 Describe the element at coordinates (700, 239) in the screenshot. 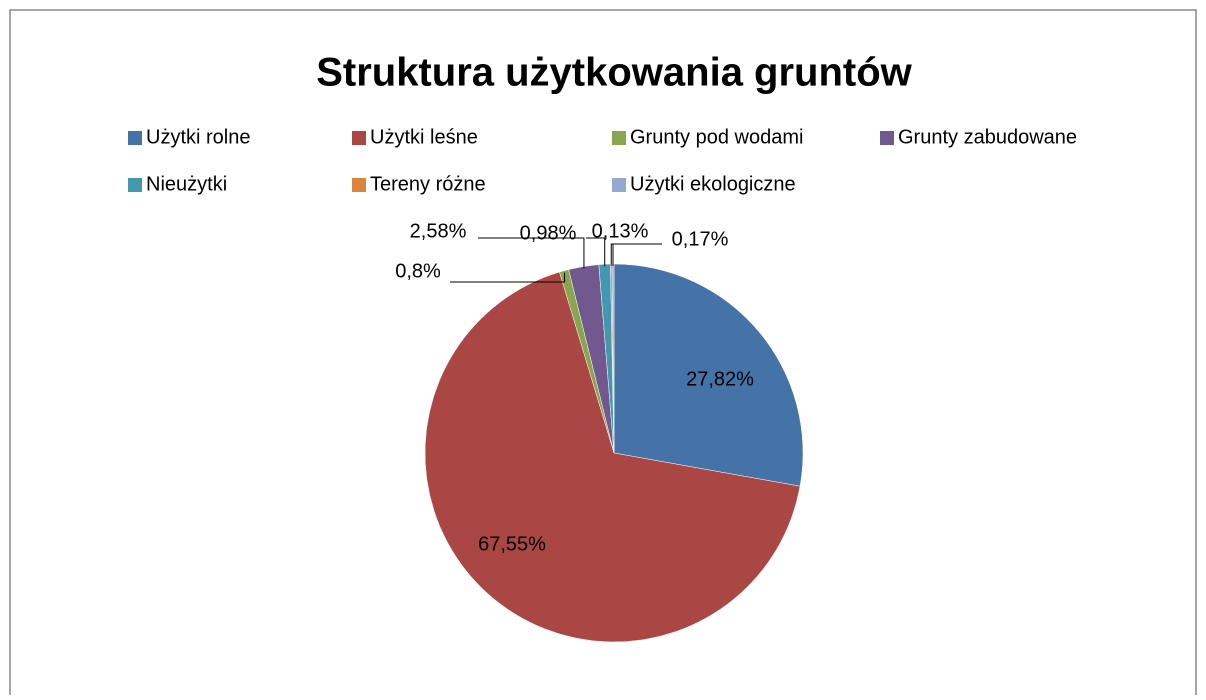

I see `data-label: 0,17%` at that location.